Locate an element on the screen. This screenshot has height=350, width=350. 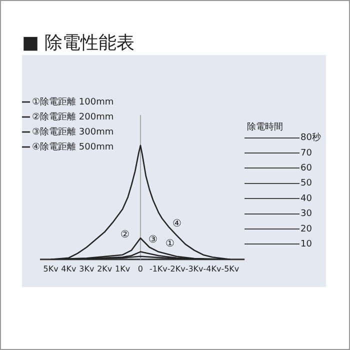
x-tick-label: 2Kv is located at coordinates (104, 269).